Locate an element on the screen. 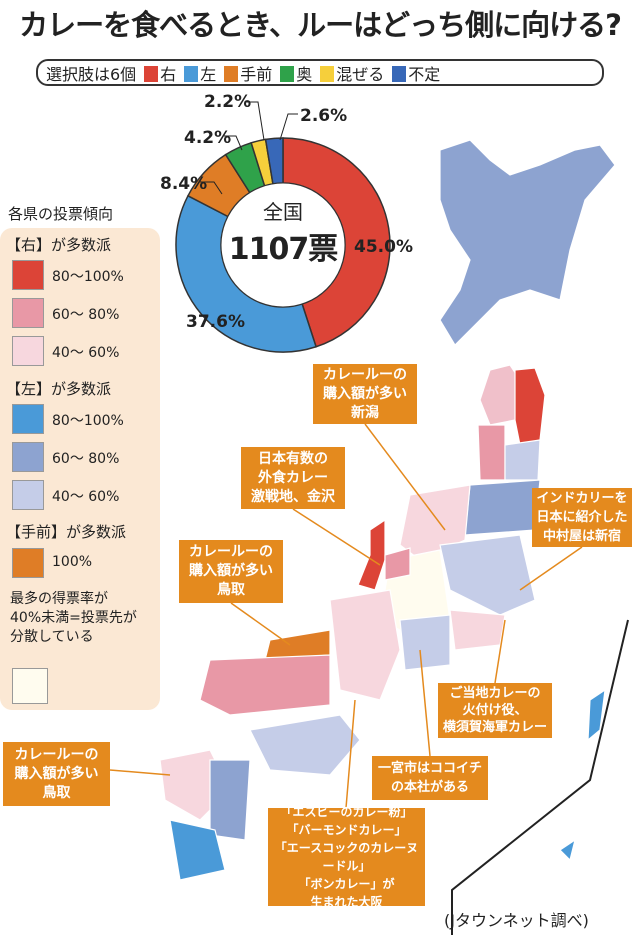 This screenshot has height=942, width=640. legend-label: 100% is located at coordinates (72, 562).